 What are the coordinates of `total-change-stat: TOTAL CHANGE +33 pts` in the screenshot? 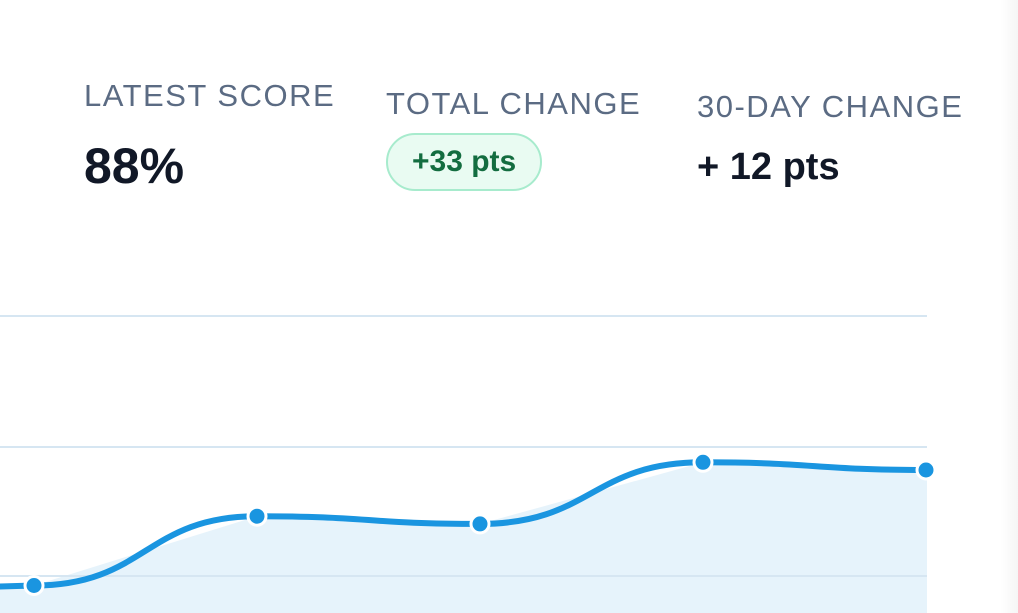 It's located at (513, 139).